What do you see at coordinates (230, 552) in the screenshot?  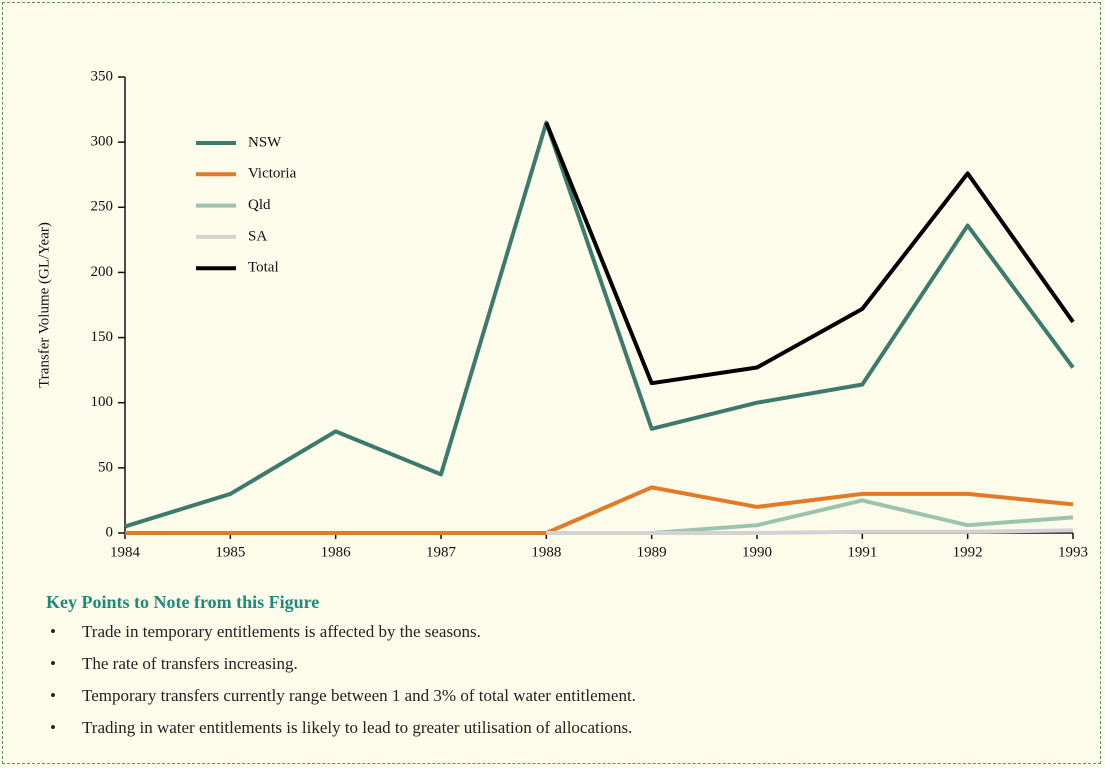 I see `x-tick-label: 1985` at bounding box center [230, 552].